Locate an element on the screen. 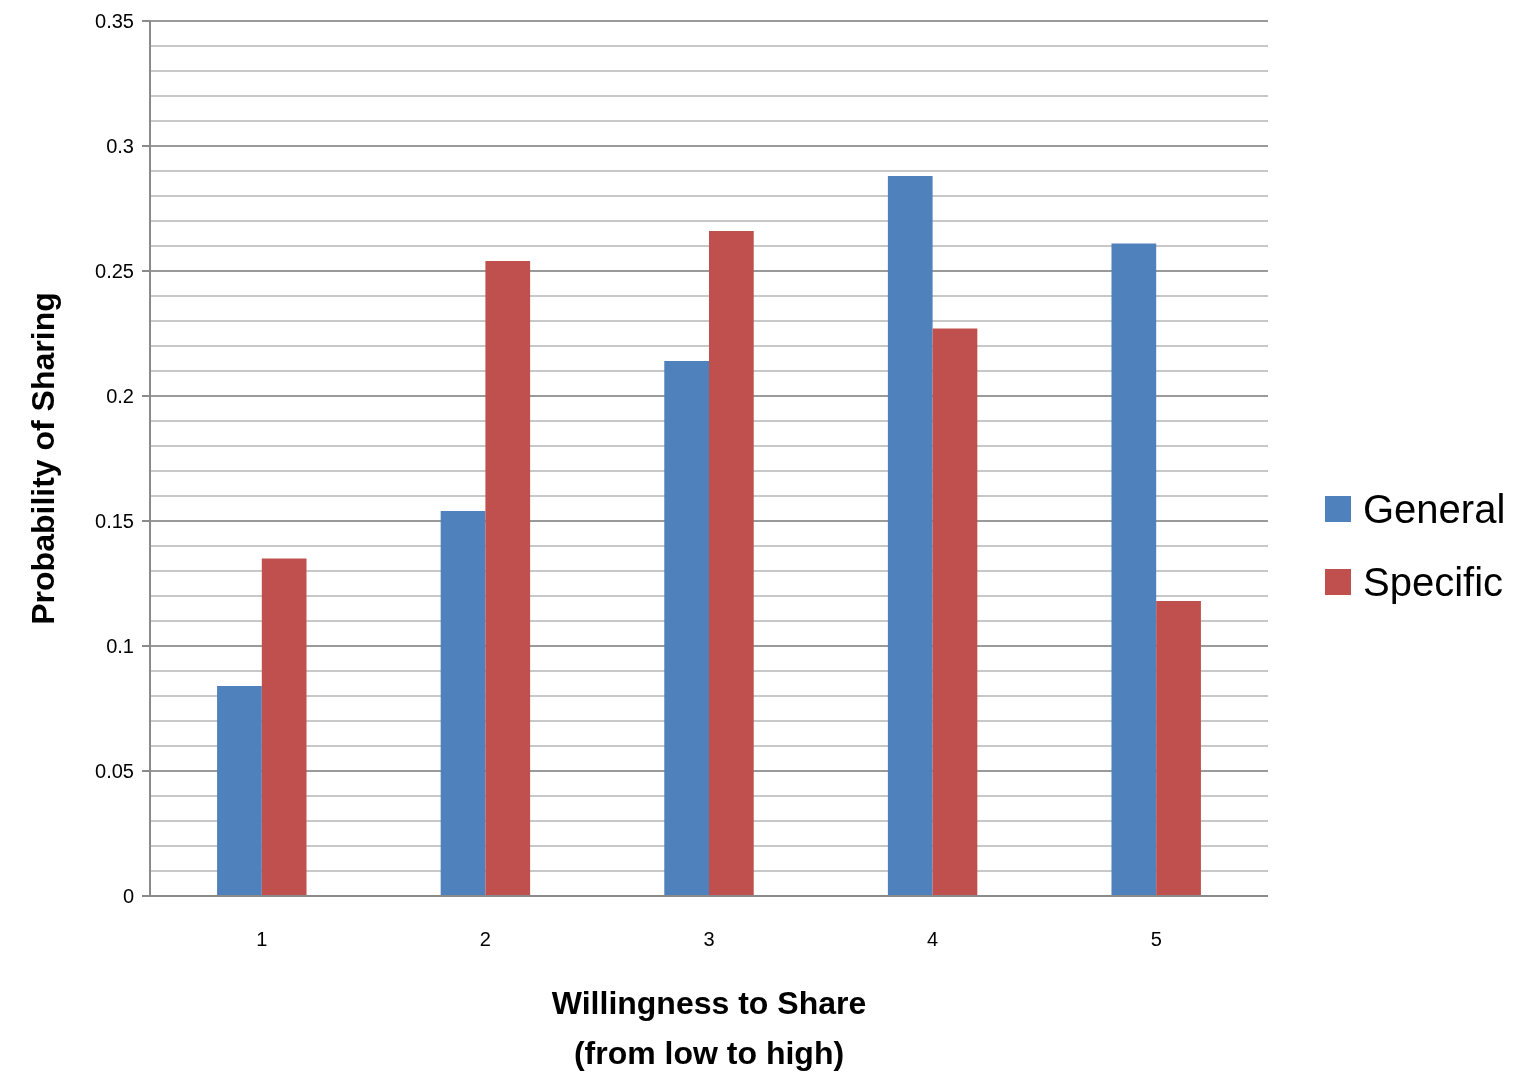  y-tick-label: 0.1 is located at coordinates (120, 646).